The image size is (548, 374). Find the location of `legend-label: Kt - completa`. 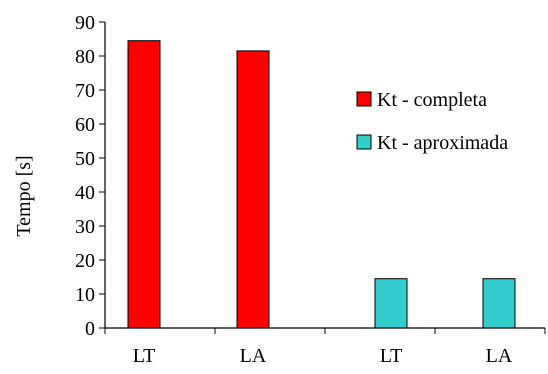

legend-label: Kt - completa is located at coordinates (432, 100).